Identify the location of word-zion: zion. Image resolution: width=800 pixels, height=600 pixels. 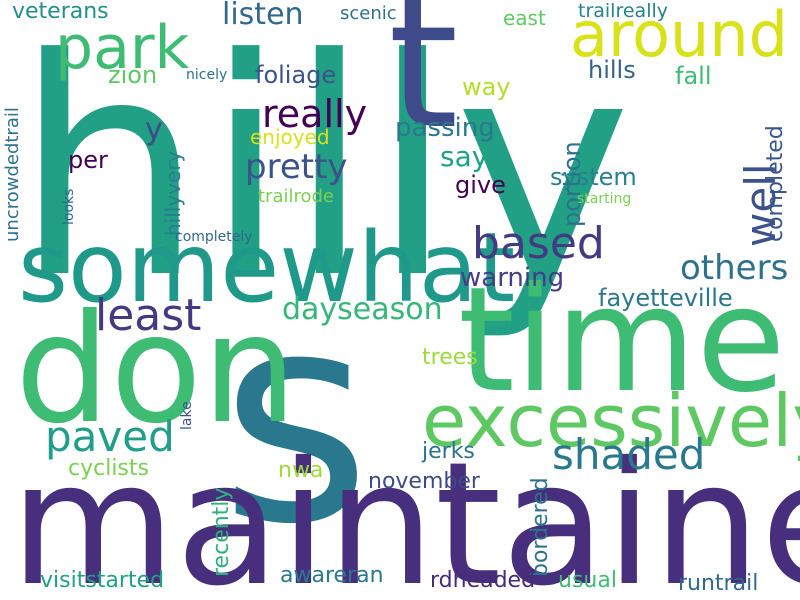
(133, 75).